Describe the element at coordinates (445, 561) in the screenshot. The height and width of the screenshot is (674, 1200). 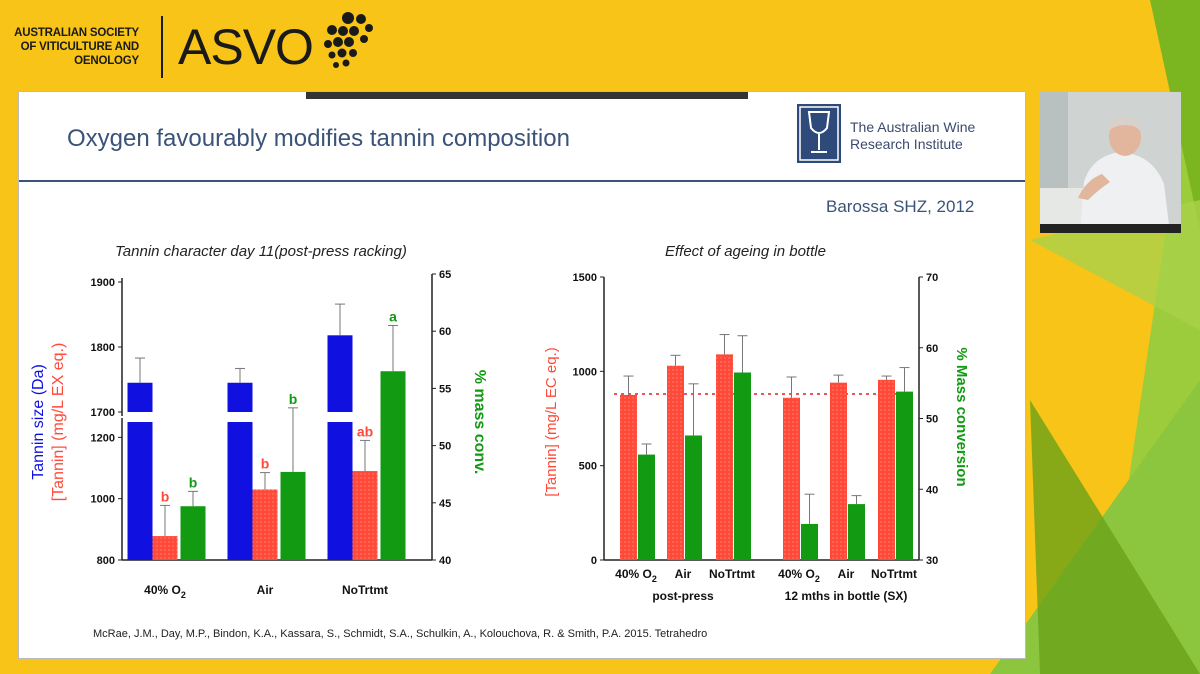
I see `chart-1-tick-label: 40` at that location.